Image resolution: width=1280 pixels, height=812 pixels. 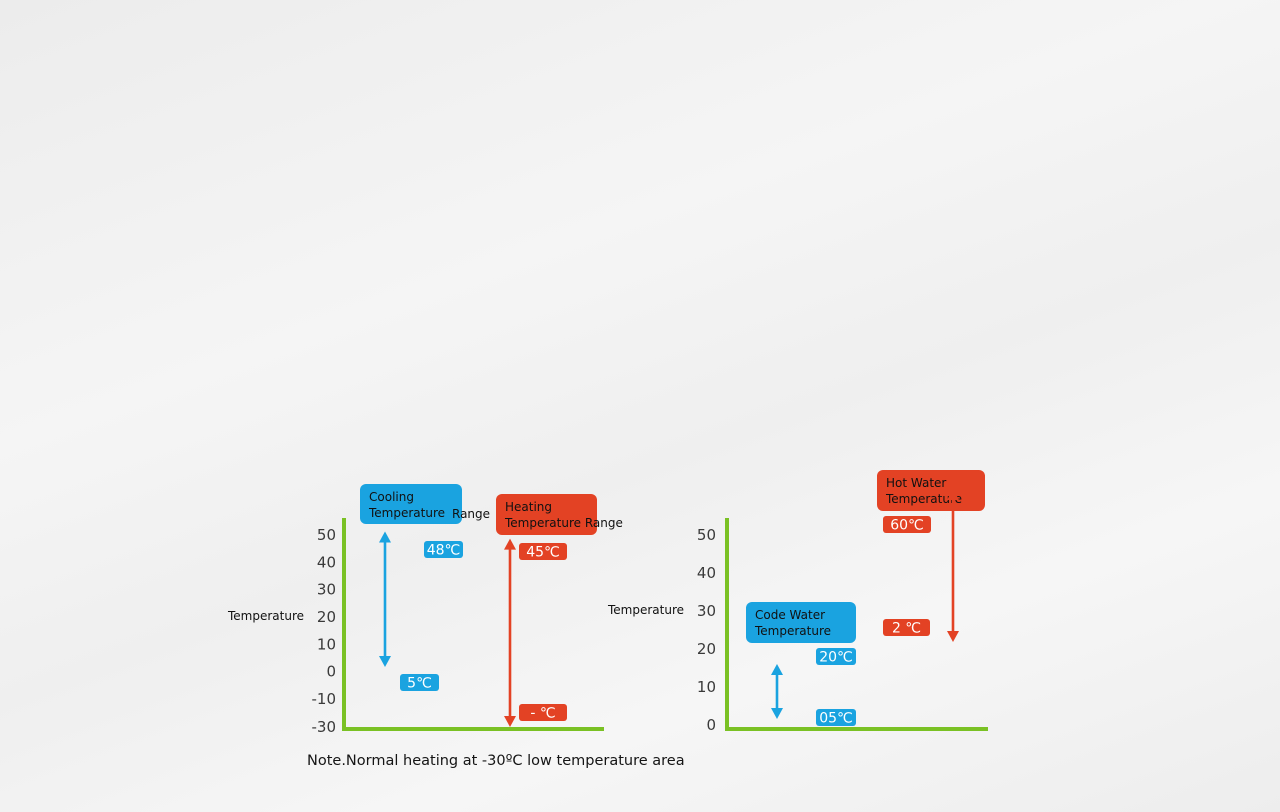 I want to click on hot-water-min-badge-text: 2 ℃, so click(x=906, y=629).